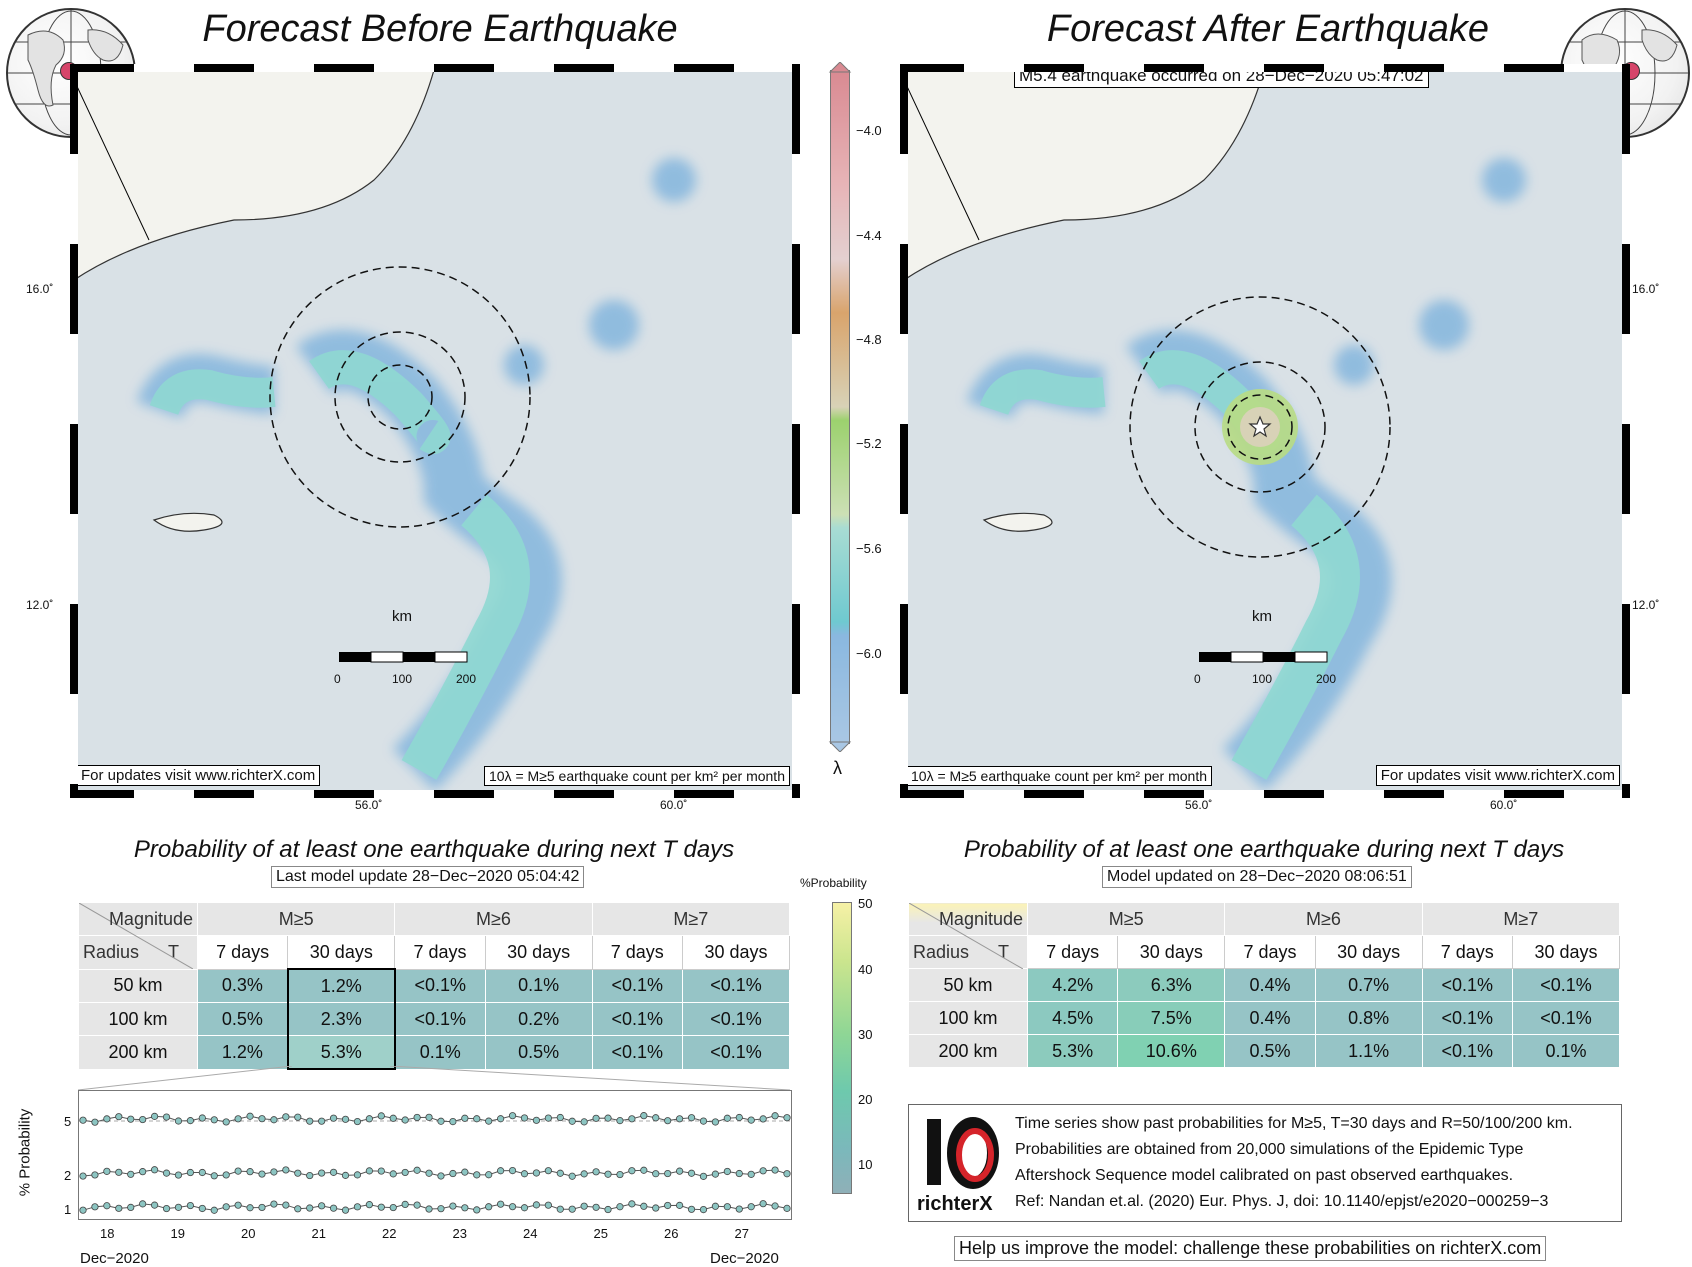 The height and width of the screenshot is (1267, 1692). I want to click on prob-cell: 0.5%, so click(1270, 1051).